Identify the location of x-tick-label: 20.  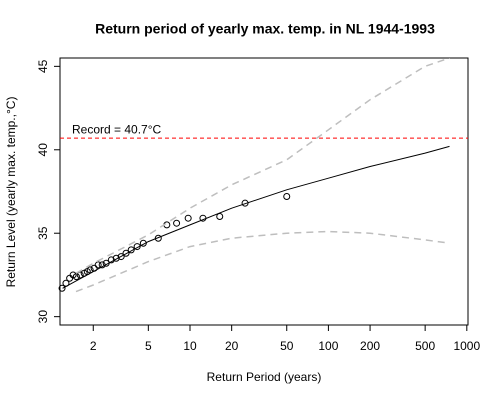
(232, 346).